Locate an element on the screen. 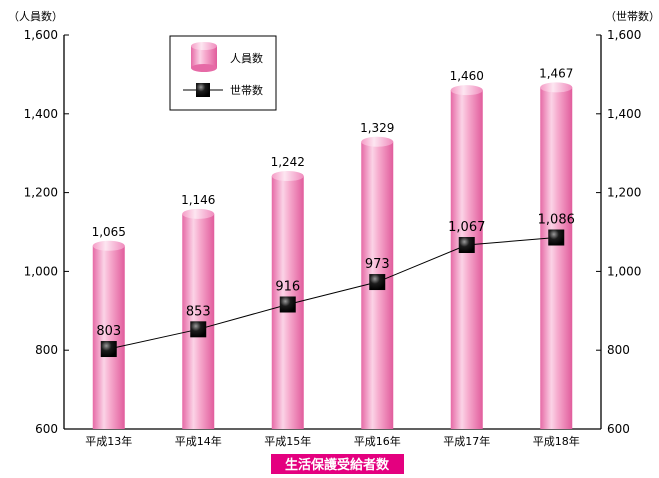 This screenshot has width=659, height=478. left-tick-label: 800 is located at coordinates (46, 350).